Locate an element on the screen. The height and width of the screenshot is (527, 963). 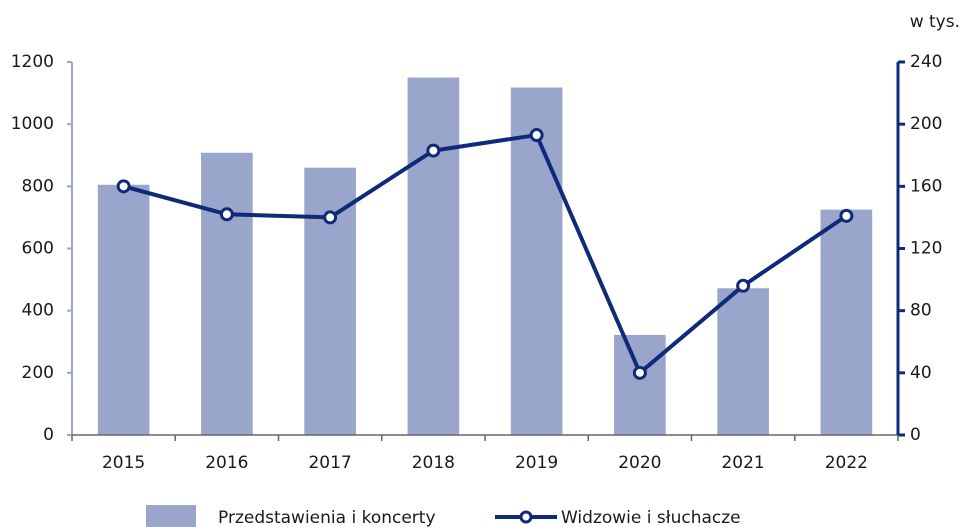
y2-tick-label: 120 is located at coordinates (926, 249).